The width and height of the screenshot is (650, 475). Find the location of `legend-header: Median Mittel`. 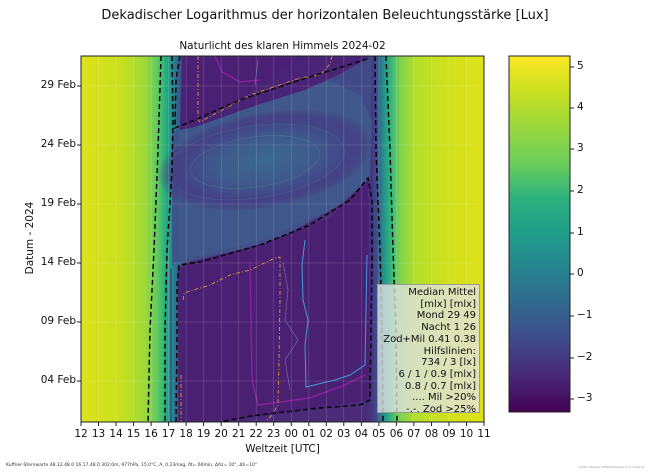

legend-header: Median Mittel is located at coordinates (442, 292).